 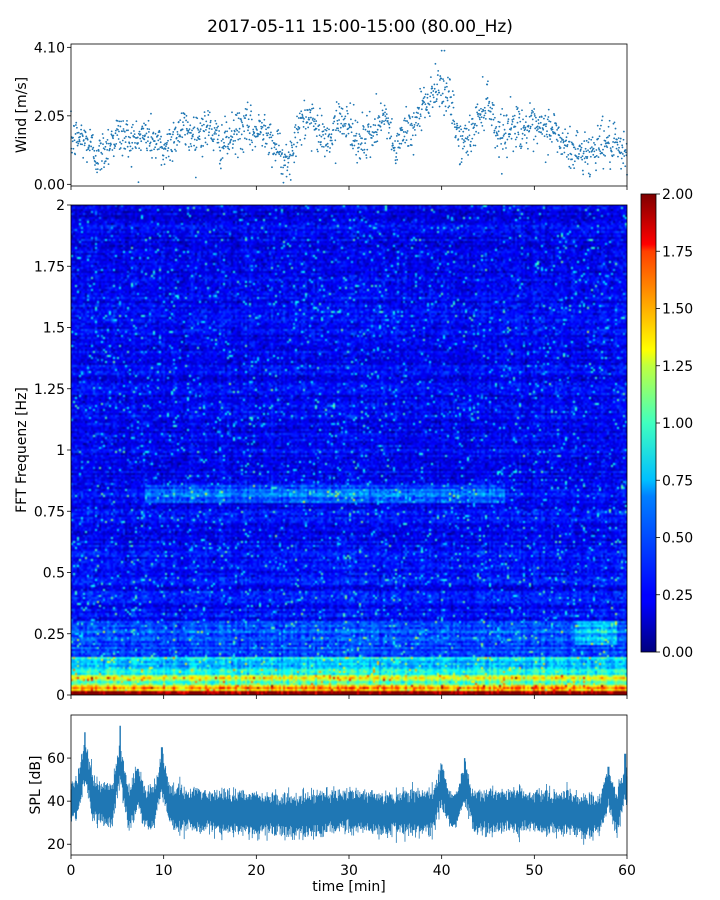 What do you see at coordinates (677, 195) in the screenshot?
I see `colorbar-tick-label: 2.00` at bounding box center [677, 195].